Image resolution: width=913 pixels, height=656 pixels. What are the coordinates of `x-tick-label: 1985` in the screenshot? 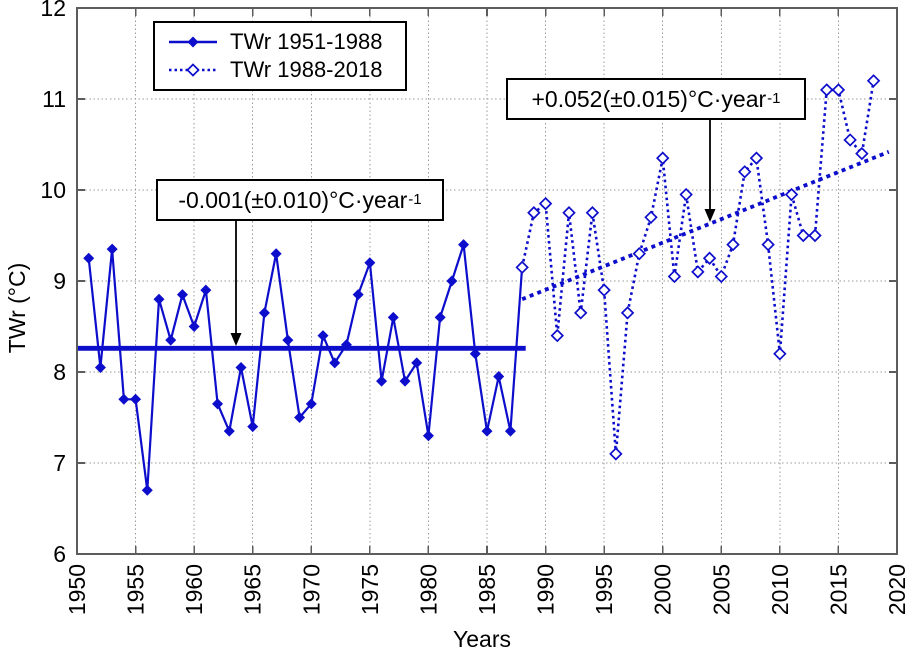 It's located at (487, 589).